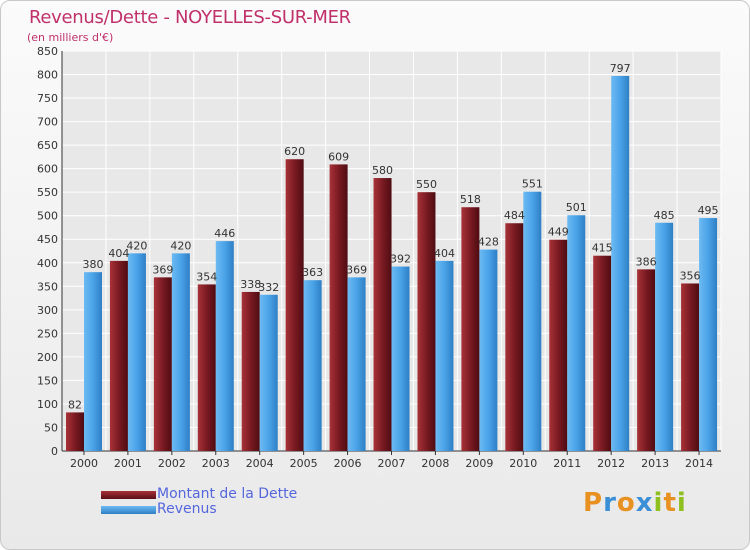 This screenshot has height=550, width=750. I want to click on data-label-revenus: 332, so click(268, 287).